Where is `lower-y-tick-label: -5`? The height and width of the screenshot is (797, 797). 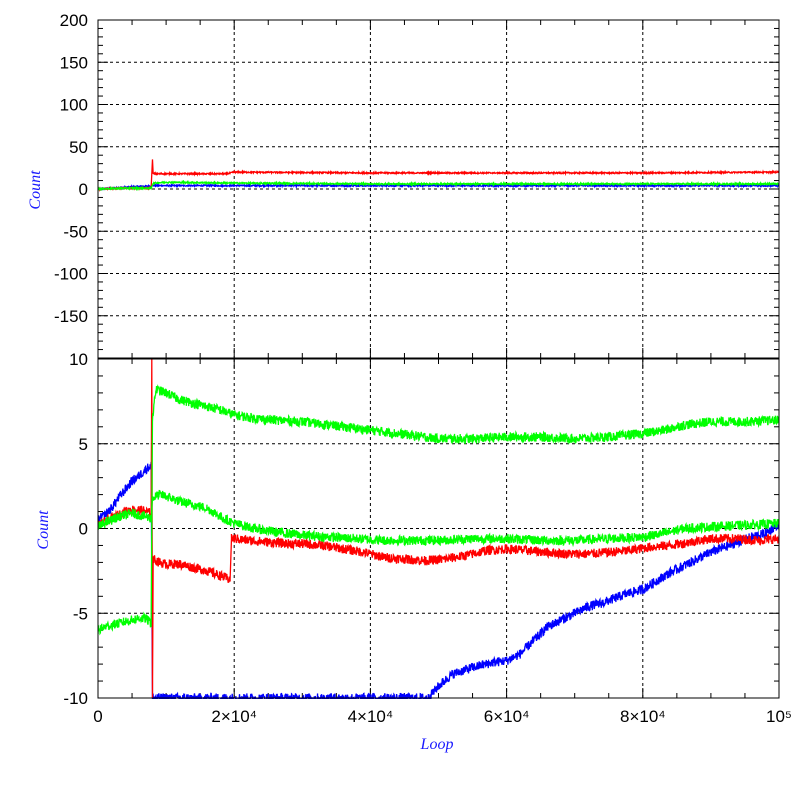
lower-y-tick-label: -5 is located at coordinates (80, 613).